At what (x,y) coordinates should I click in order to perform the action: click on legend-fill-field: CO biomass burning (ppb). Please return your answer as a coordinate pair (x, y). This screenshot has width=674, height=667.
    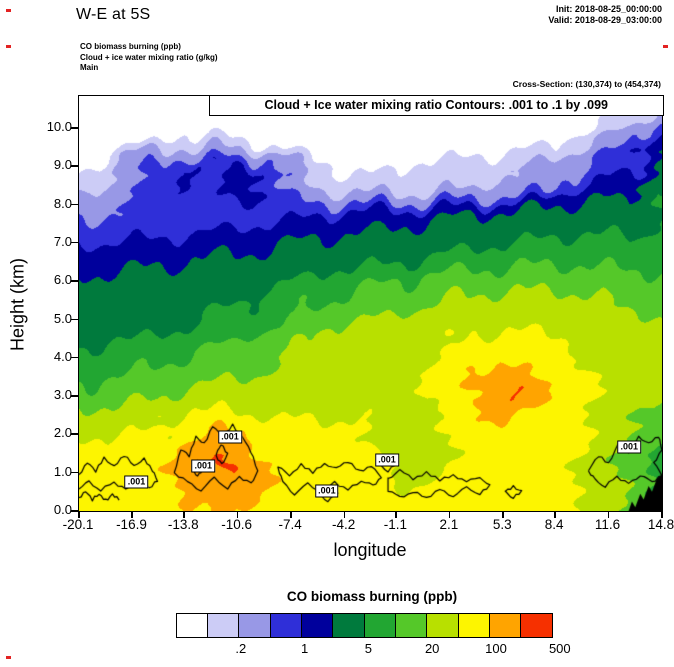
    Looking at the image, I should click on (130, 46).